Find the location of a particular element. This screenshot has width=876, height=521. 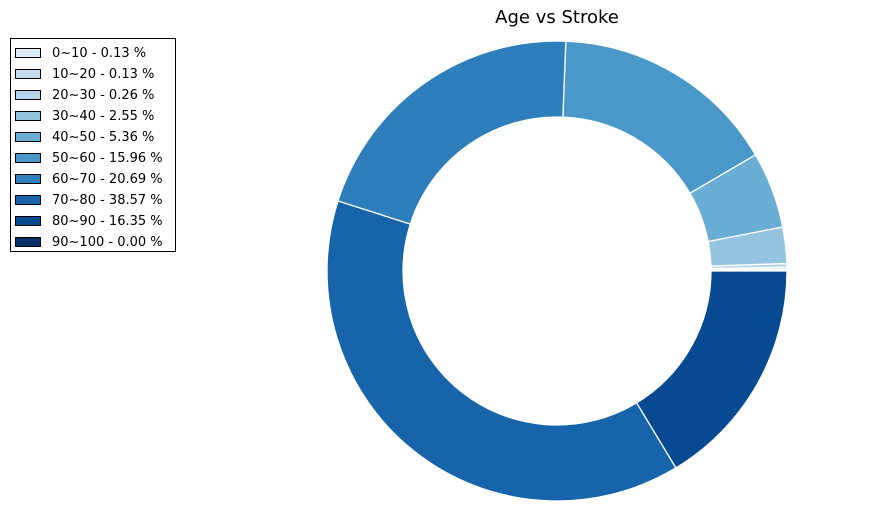

legend-item-30~40: 30~40 - 2.55 % is located at coordinates (84, 116).